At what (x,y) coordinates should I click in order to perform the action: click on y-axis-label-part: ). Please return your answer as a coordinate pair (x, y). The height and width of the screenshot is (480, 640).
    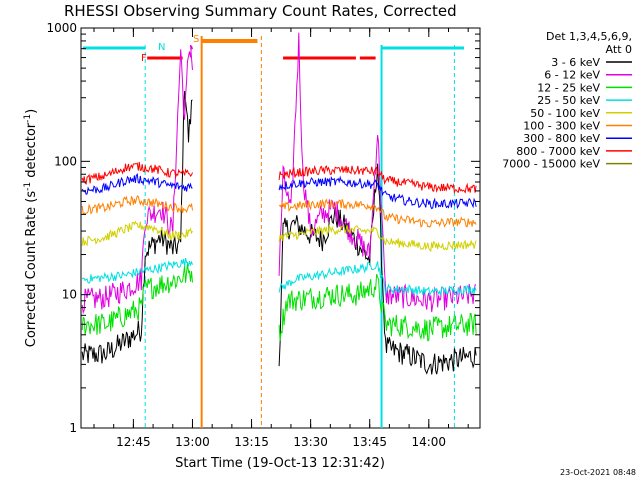
    Looking at the image, I should click on (31, 111).